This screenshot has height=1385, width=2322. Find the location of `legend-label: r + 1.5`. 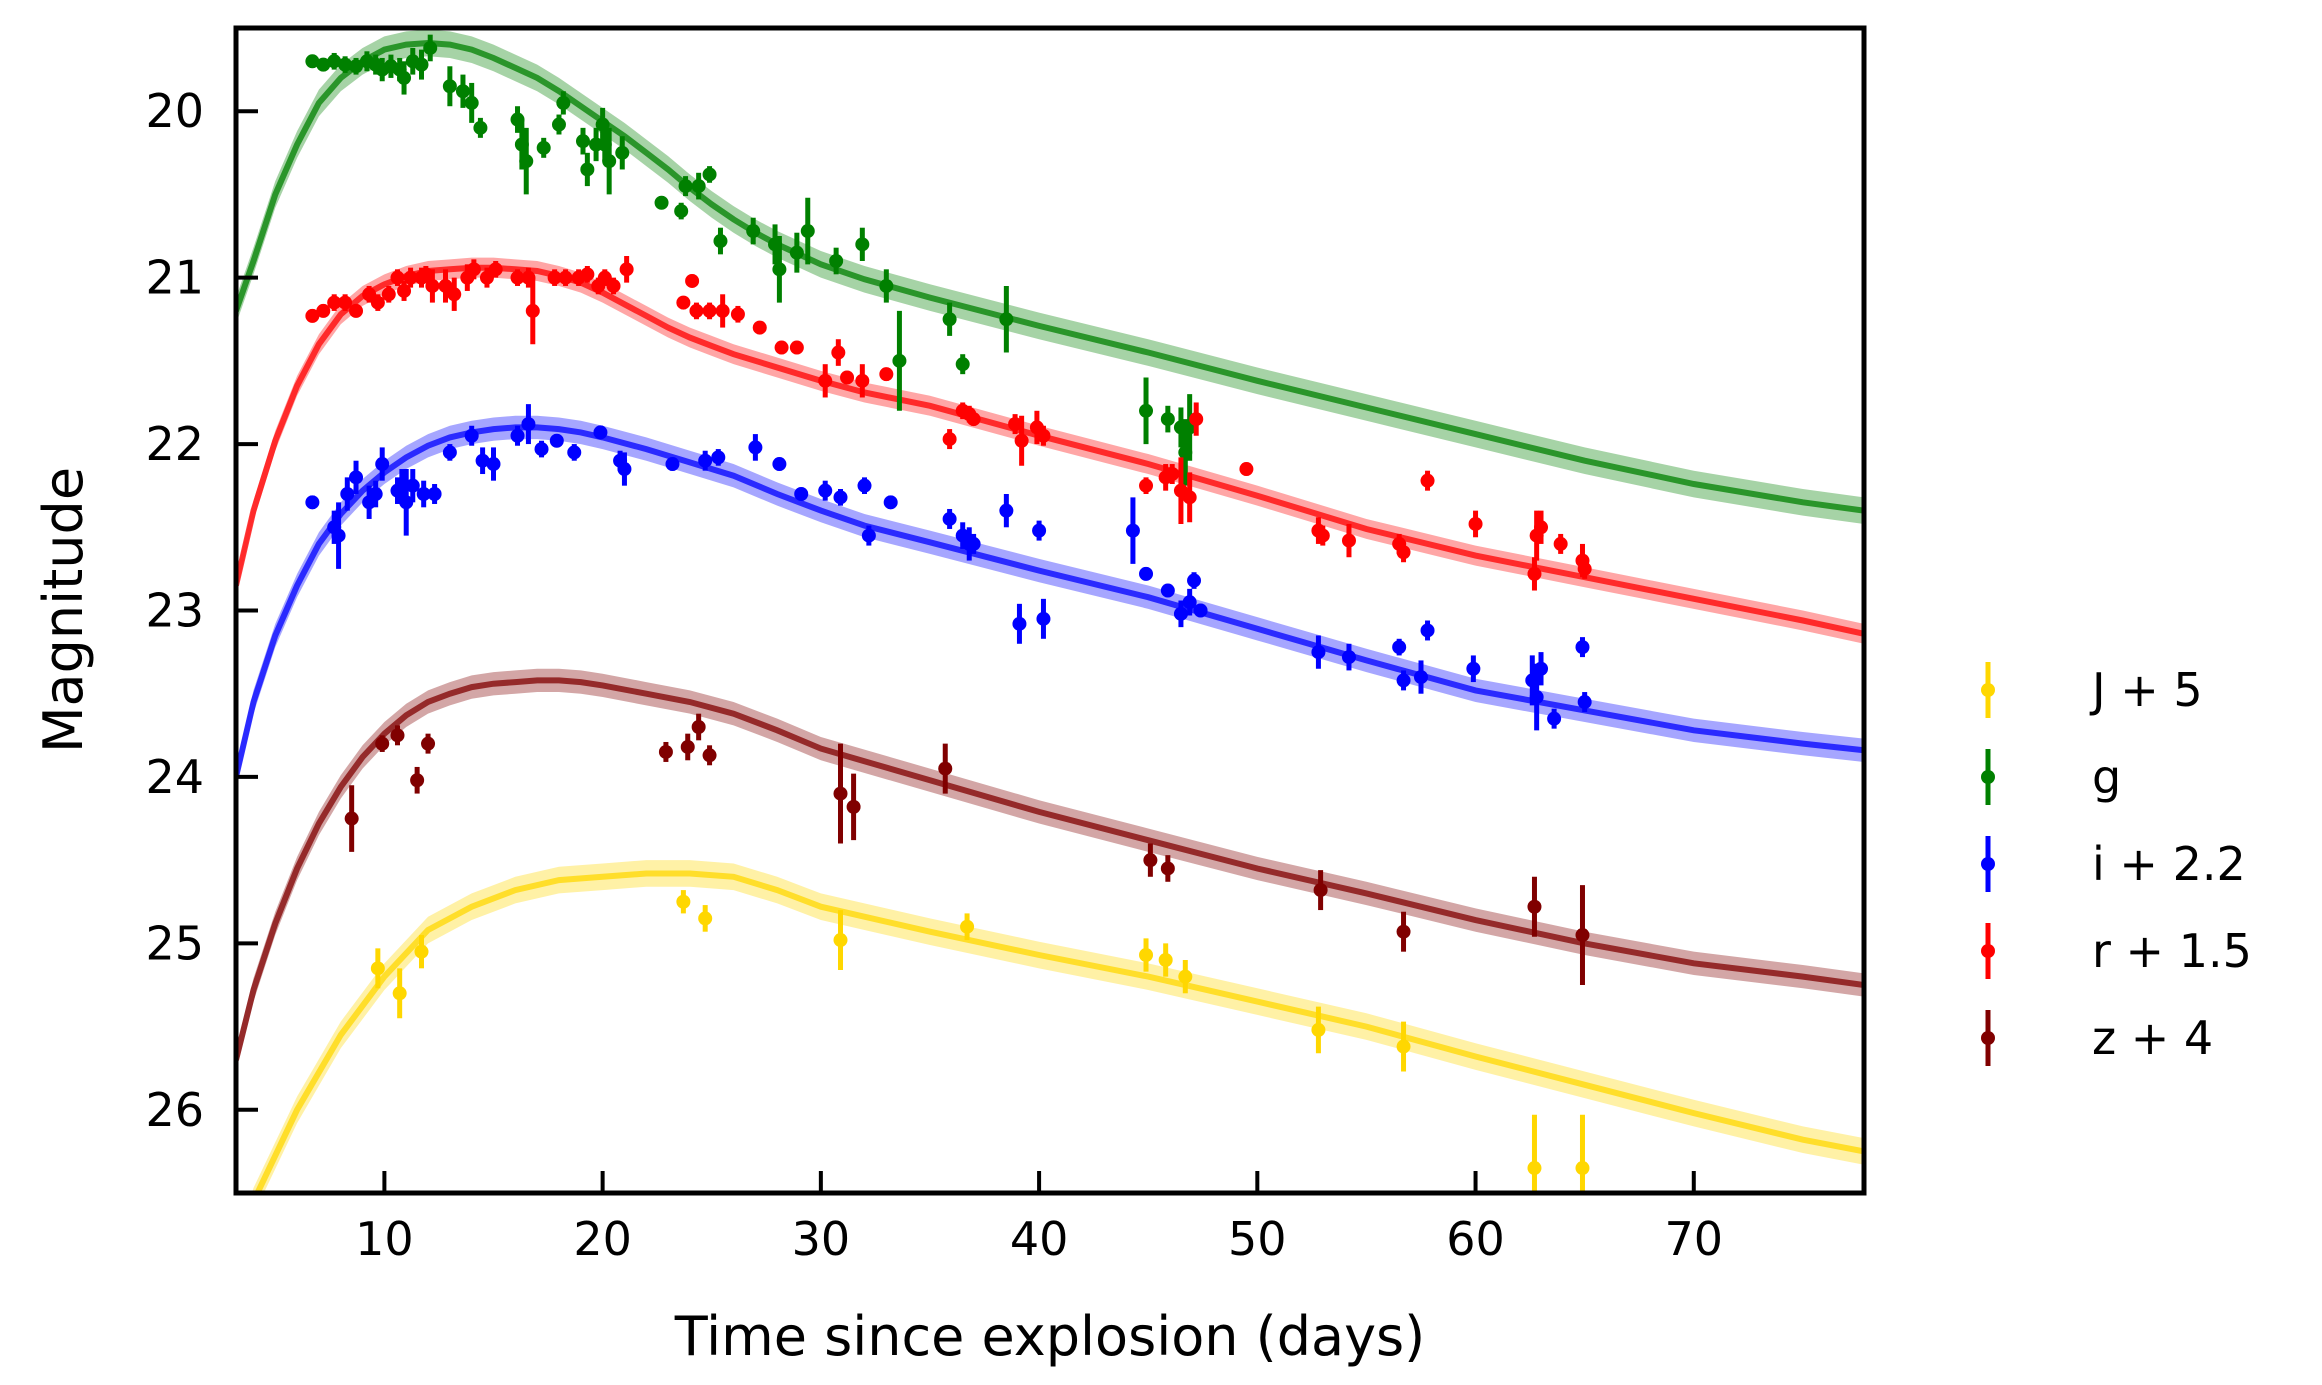

legend-label: r + 1.5 is located at coordinates (2172, 951).